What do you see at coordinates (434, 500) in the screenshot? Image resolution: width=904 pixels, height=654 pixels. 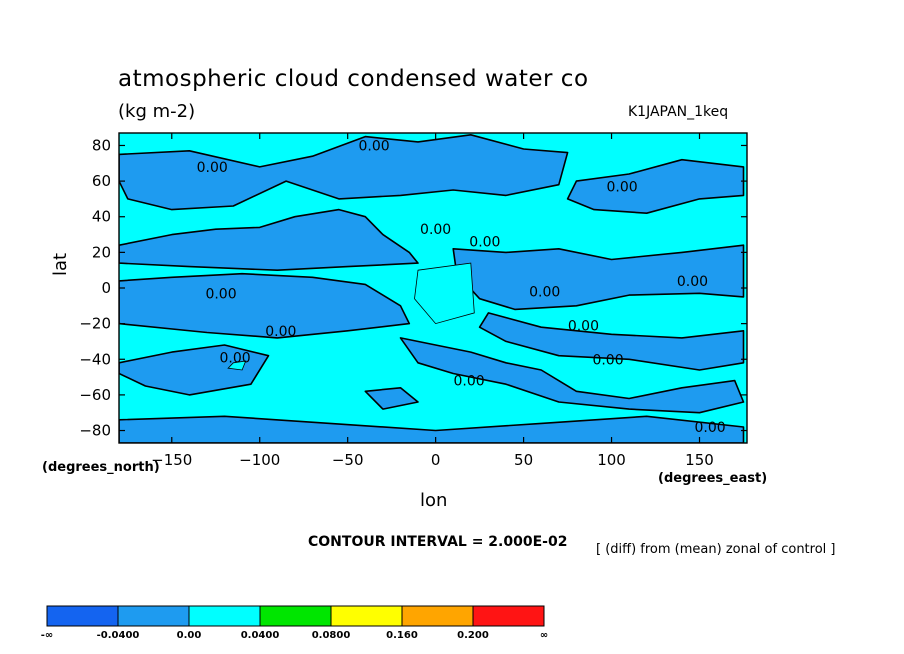 I see `x-axis-label: lon` at bounding box center [434, 500].